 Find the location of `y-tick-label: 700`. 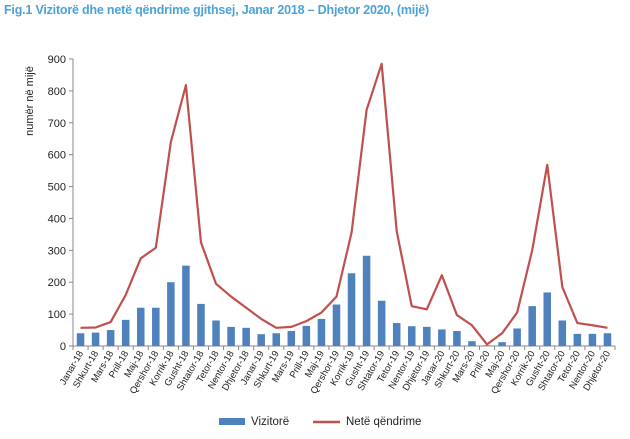

y-tick-label: 700 is located at coordinates (57, 124).